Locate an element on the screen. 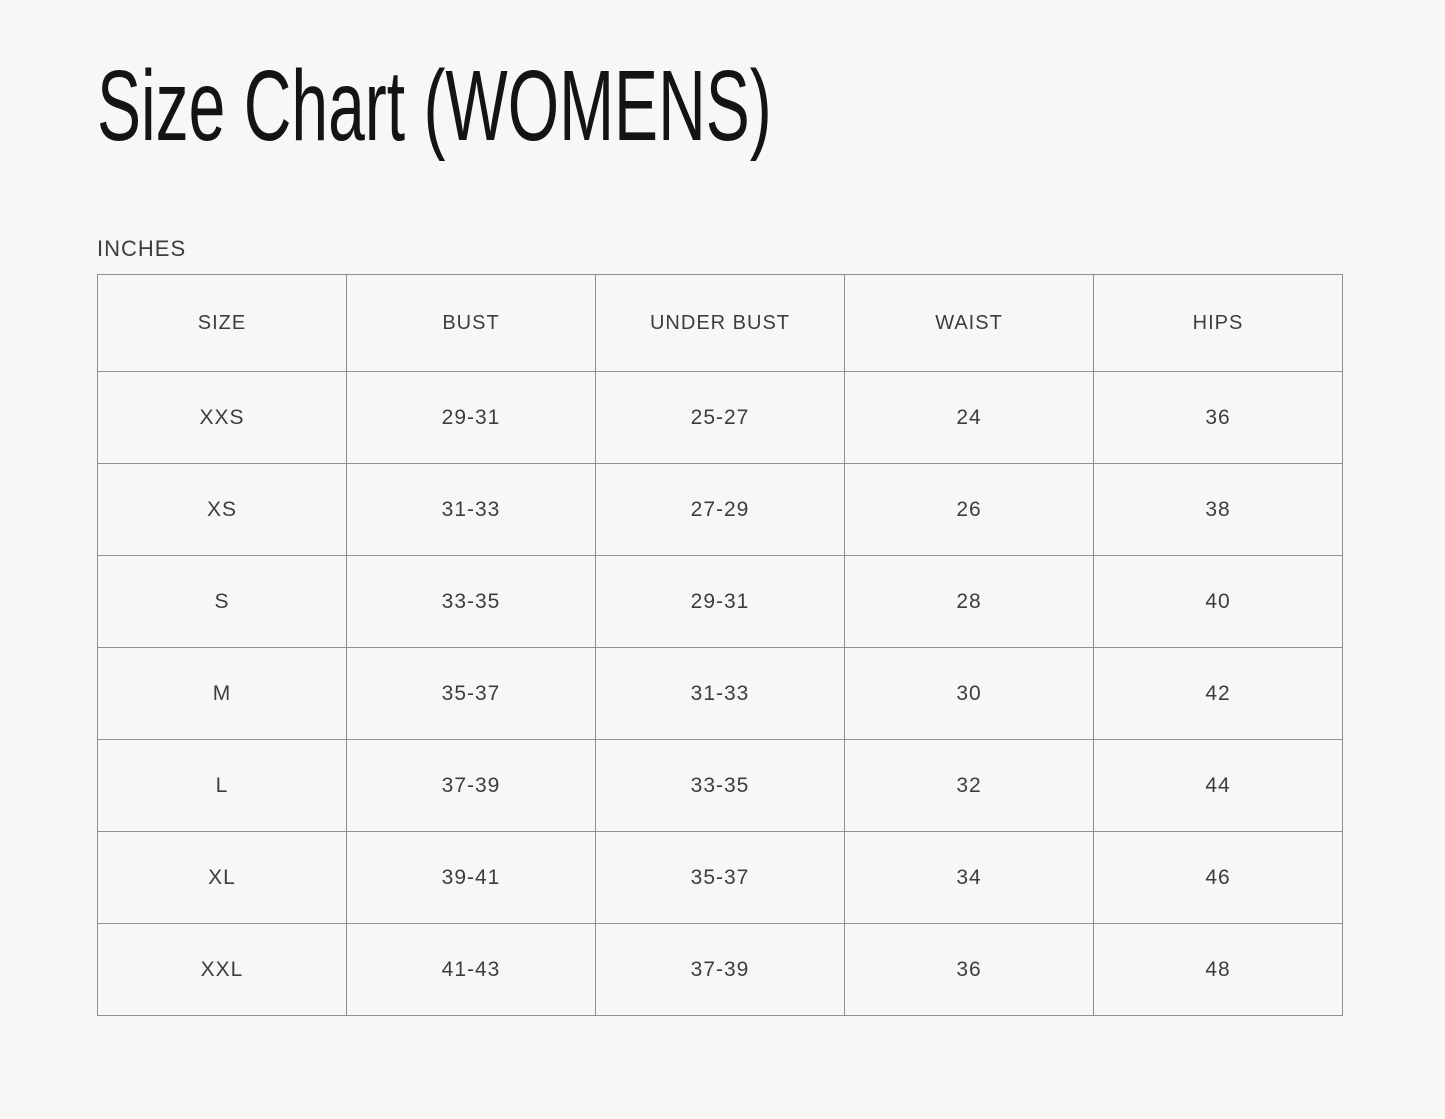  page-title: Size Chart (WOMENS) is located at coordinates (434, 106).